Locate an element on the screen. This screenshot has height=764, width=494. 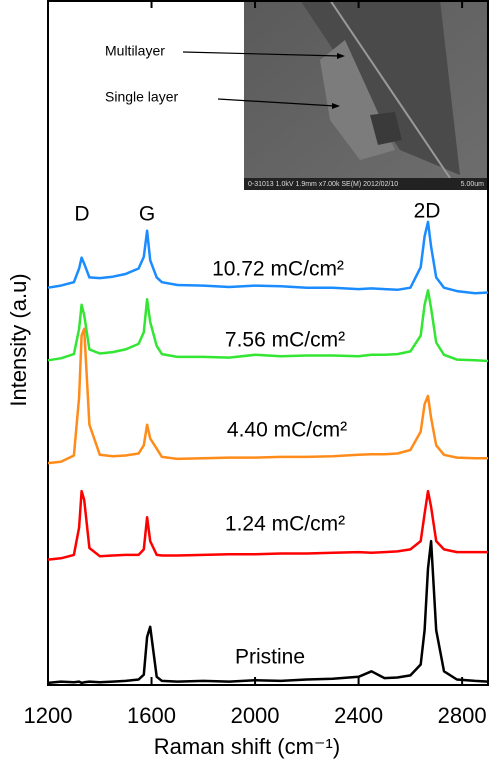
peak-label: 2D is located at coordinates (427, 211).